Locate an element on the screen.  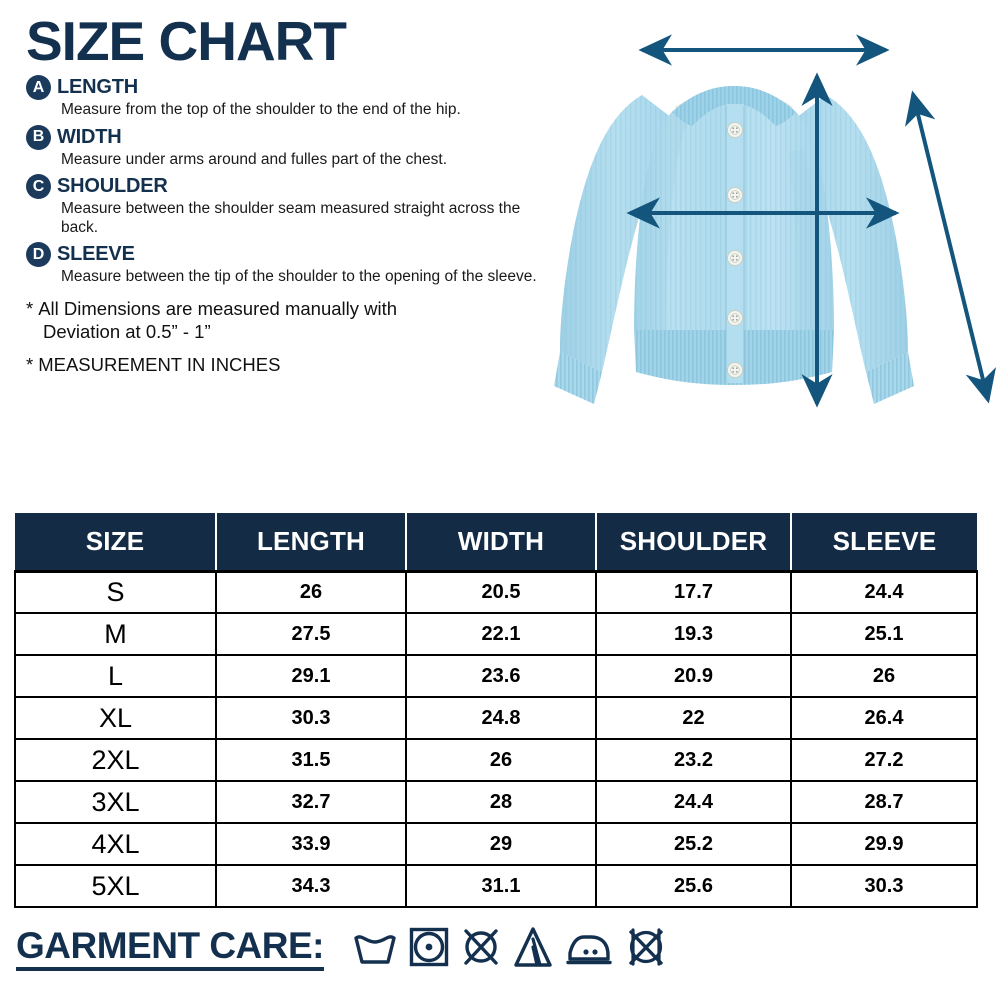
garment-care-section: GARMENT CARE: is located at coordinates (500, 949).